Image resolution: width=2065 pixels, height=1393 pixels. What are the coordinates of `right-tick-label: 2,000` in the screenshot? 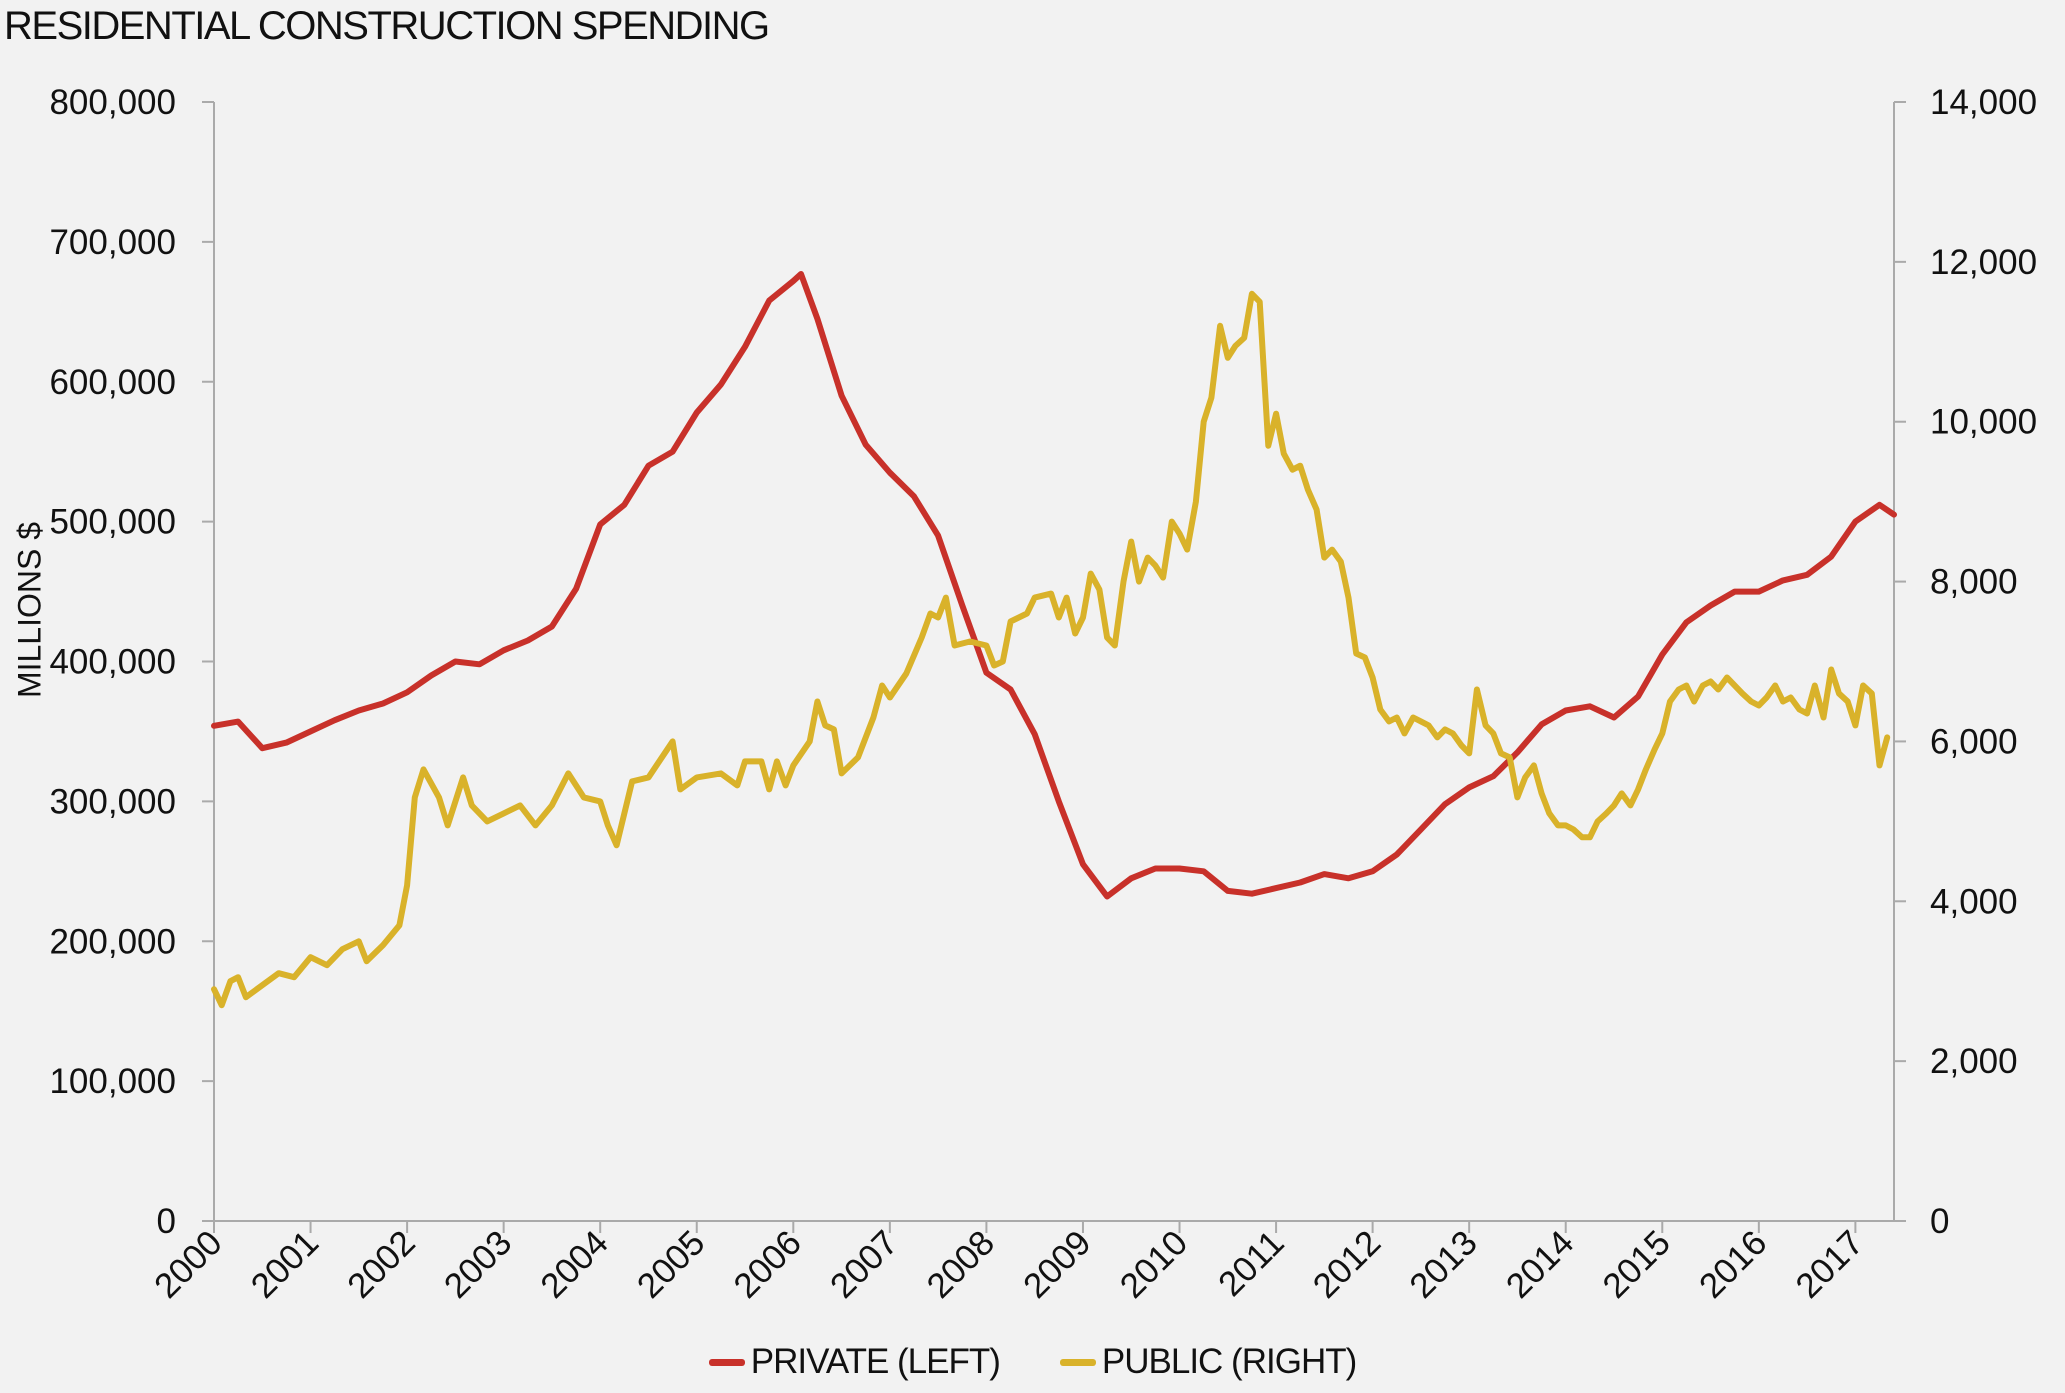 It's located at (1974, 1061).